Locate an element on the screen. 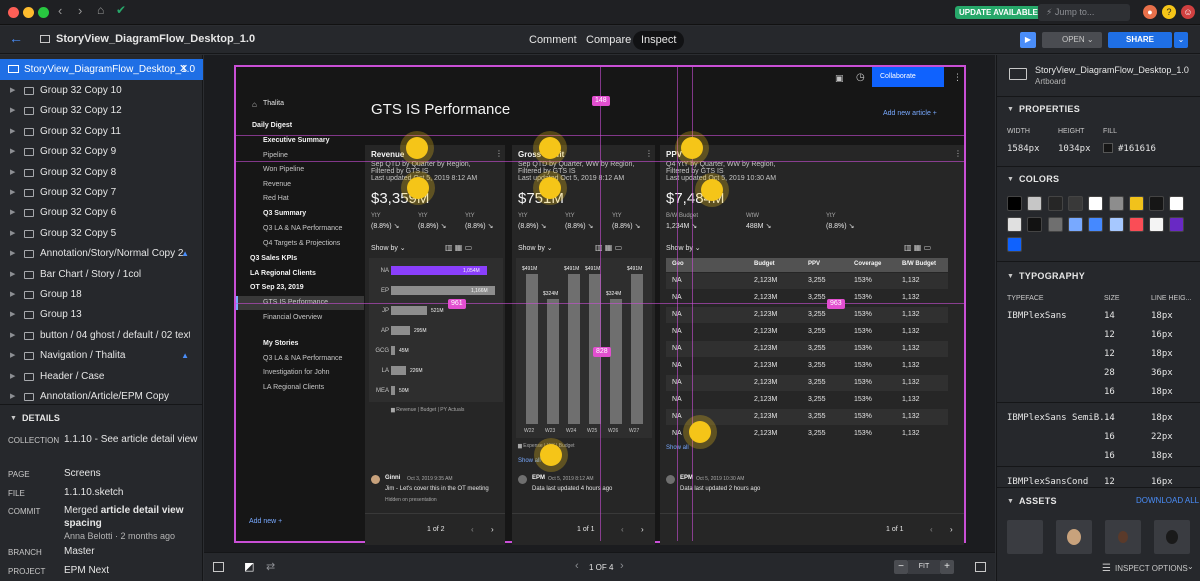 The image size is (1200, 581). properties-arrow-icon: ▼ is located at coordinates (1010, 109).